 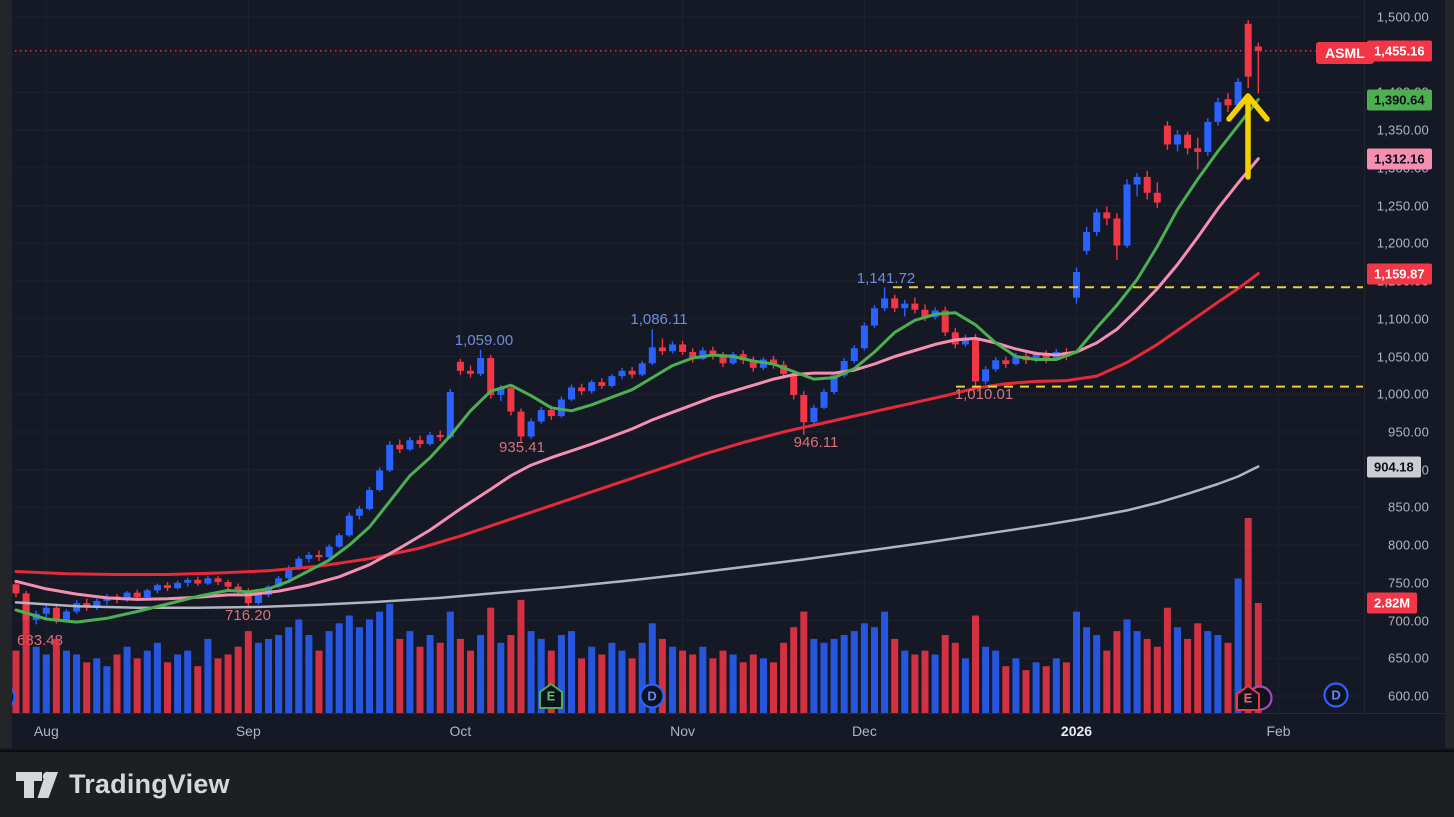 I want to click on y-axis-tick: 1,000.00, so click(x=1402, y=394).